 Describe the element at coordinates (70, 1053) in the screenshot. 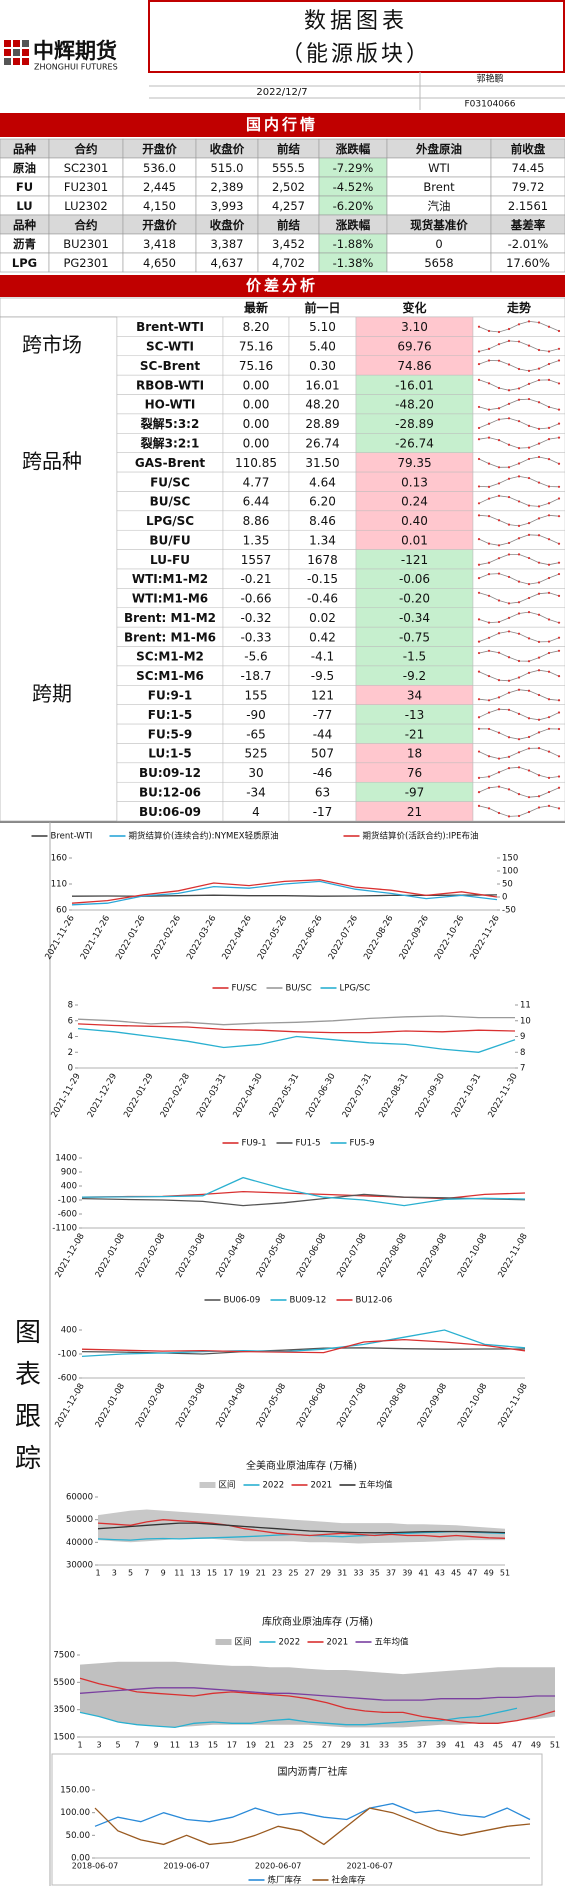

I see `y-tick-label: 2` at that location.